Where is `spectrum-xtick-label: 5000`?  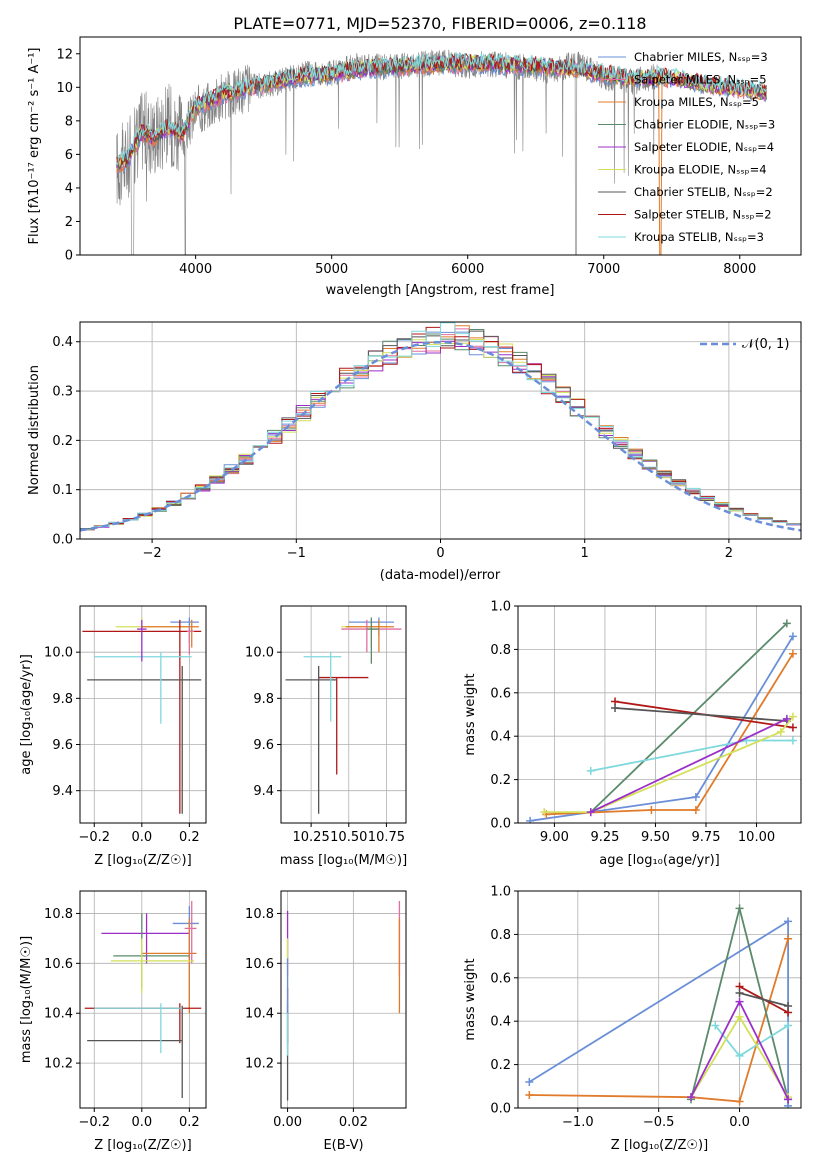
spectrum-xtick-label: 5000 is located at coordinates (331, 269).